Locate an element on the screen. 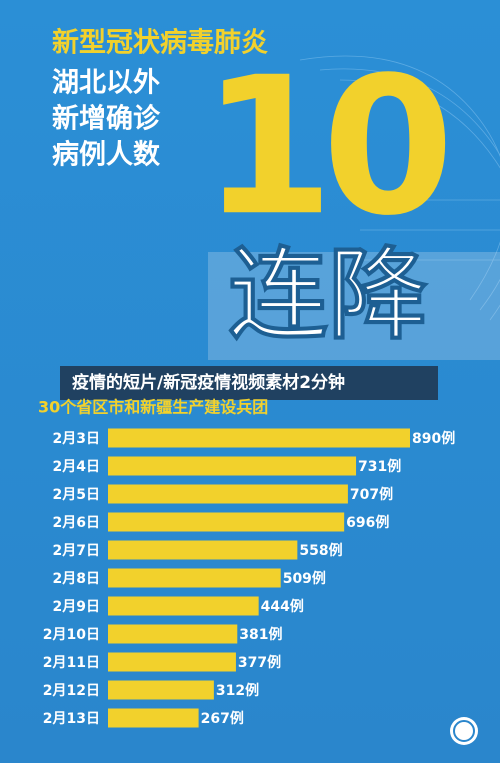 The image size is (500, 763). value-label: 509例 is located at coordinates (304, 578).